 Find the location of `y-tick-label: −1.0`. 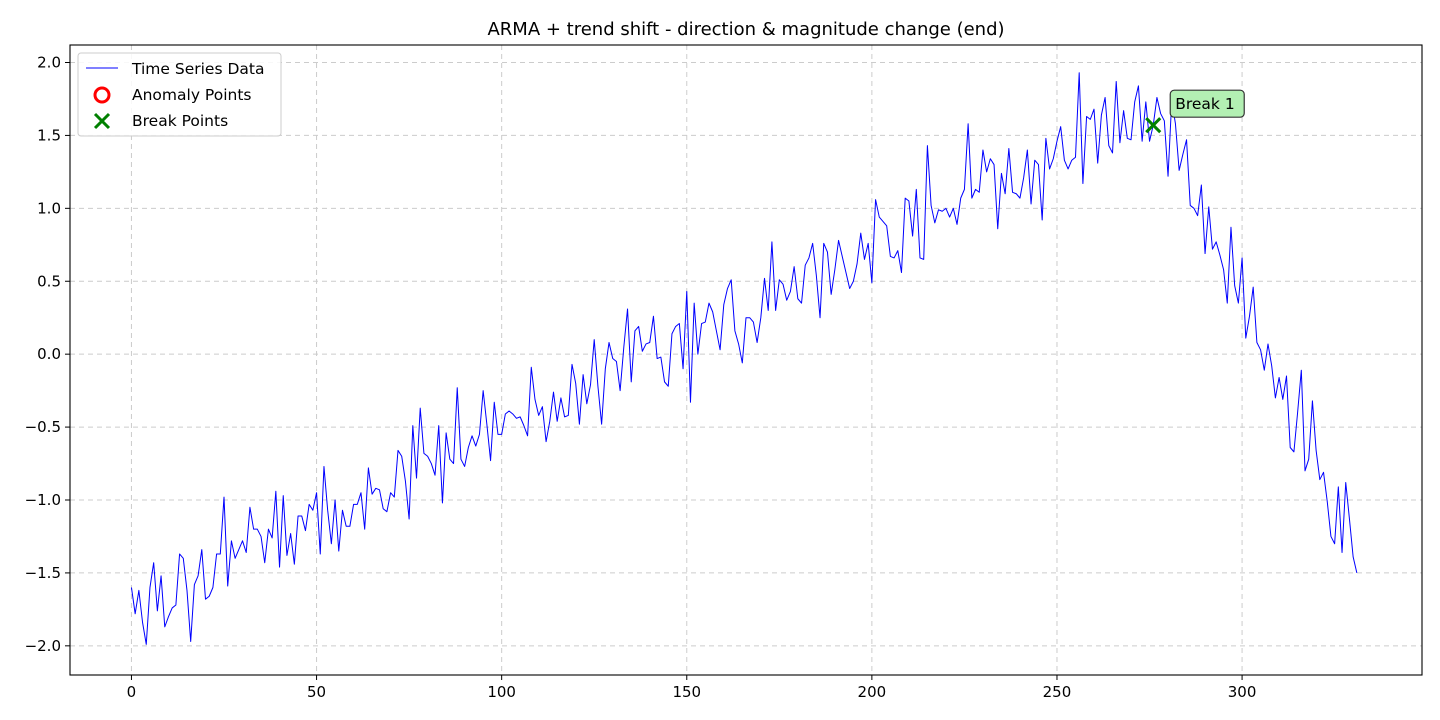

y-tick-label: −1.0 is located at coordinates (43, 500).